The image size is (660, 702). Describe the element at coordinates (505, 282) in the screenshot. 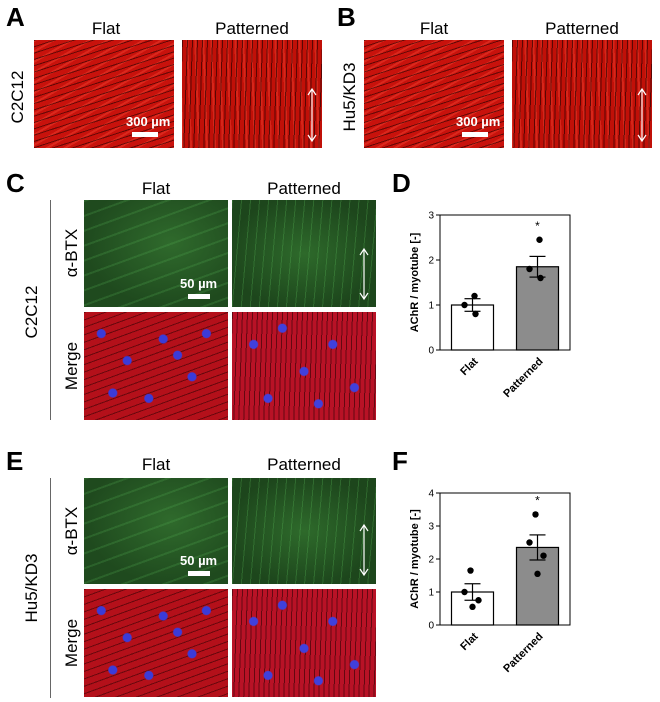

I see `plot-frame` at that location.